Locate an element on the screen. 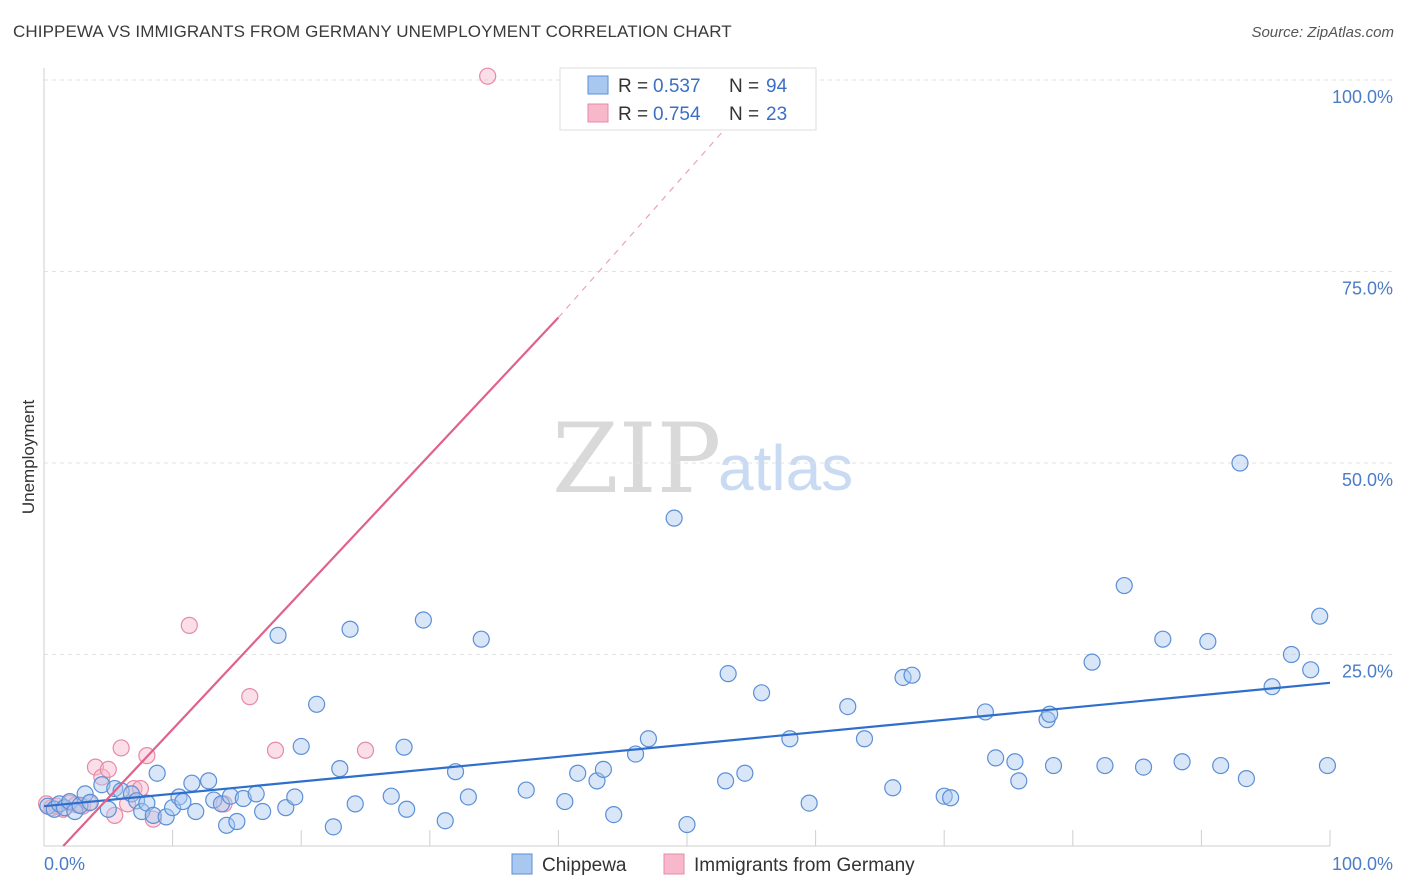  germany-trend-extension is located at coordinates (654, 208).